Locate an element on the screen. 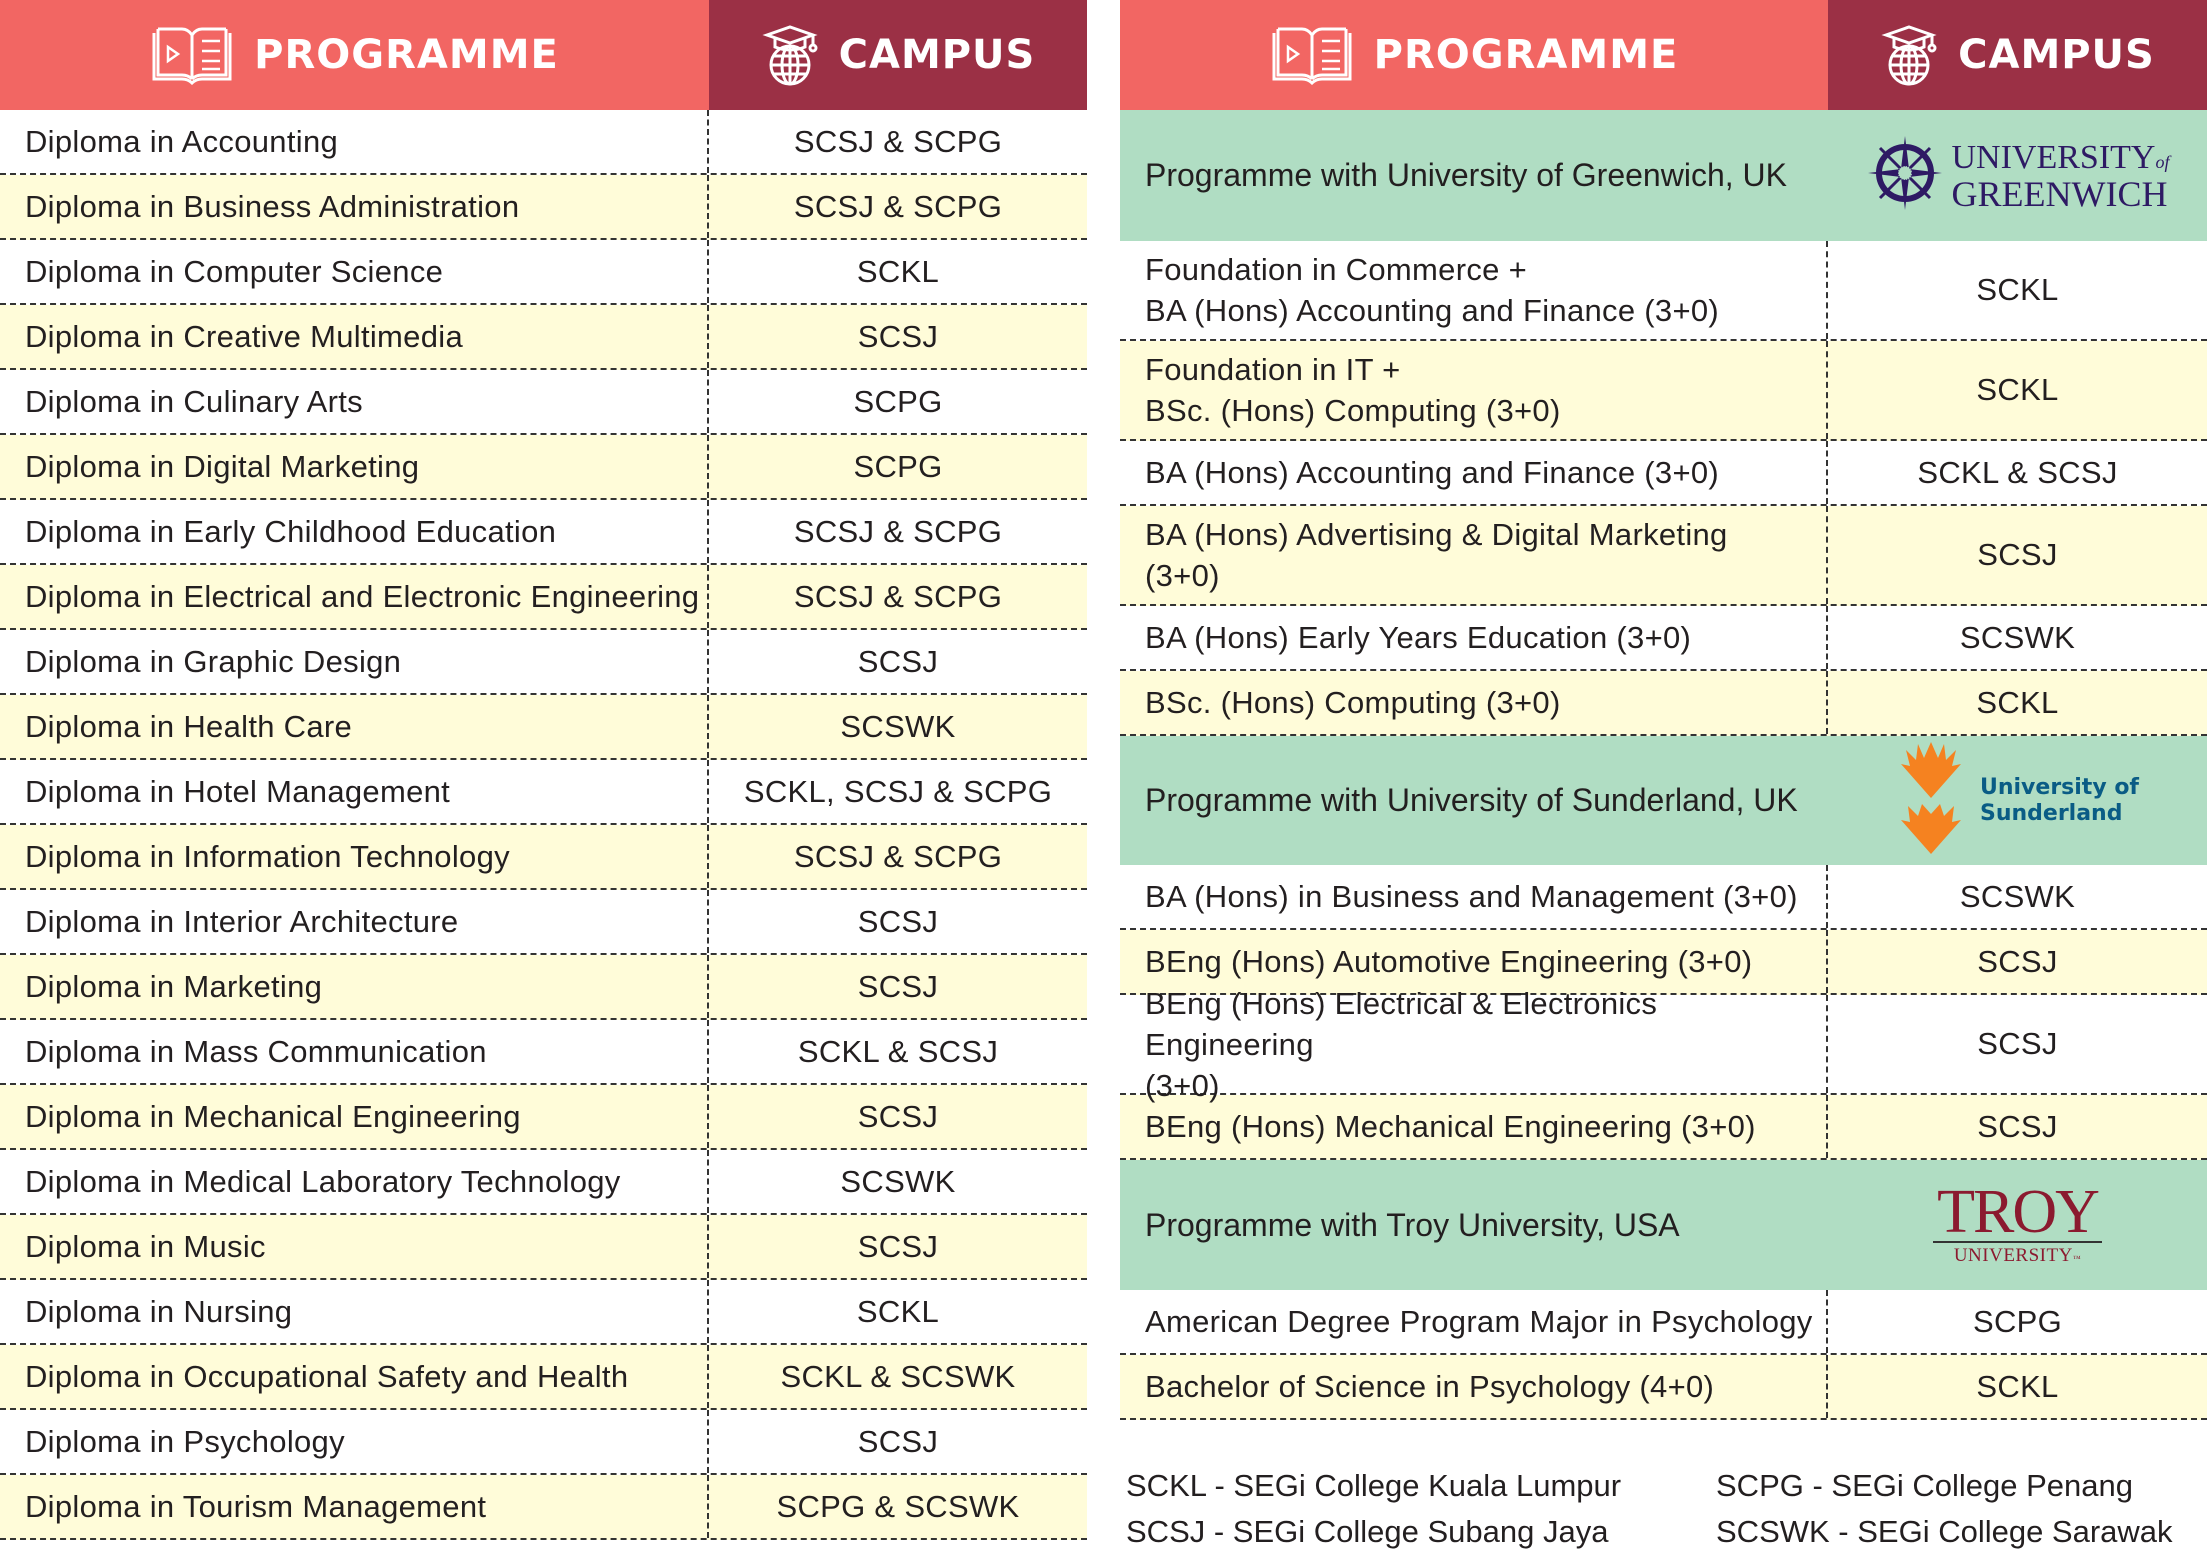 Image resolution: width=2207 pixels, height=1554 pixels. programme-name: BEng (Hons) Automotive Engineering (3+0) is located at coordinates (1474, 961).